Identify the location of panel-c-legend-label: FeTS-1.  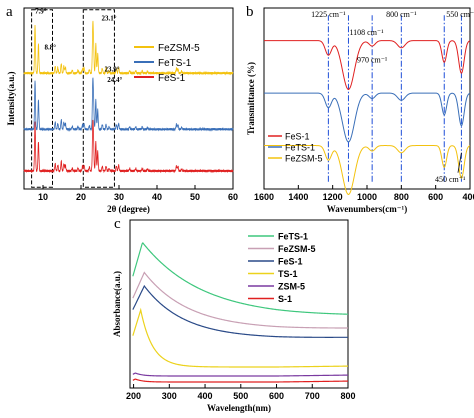
(293, 237).